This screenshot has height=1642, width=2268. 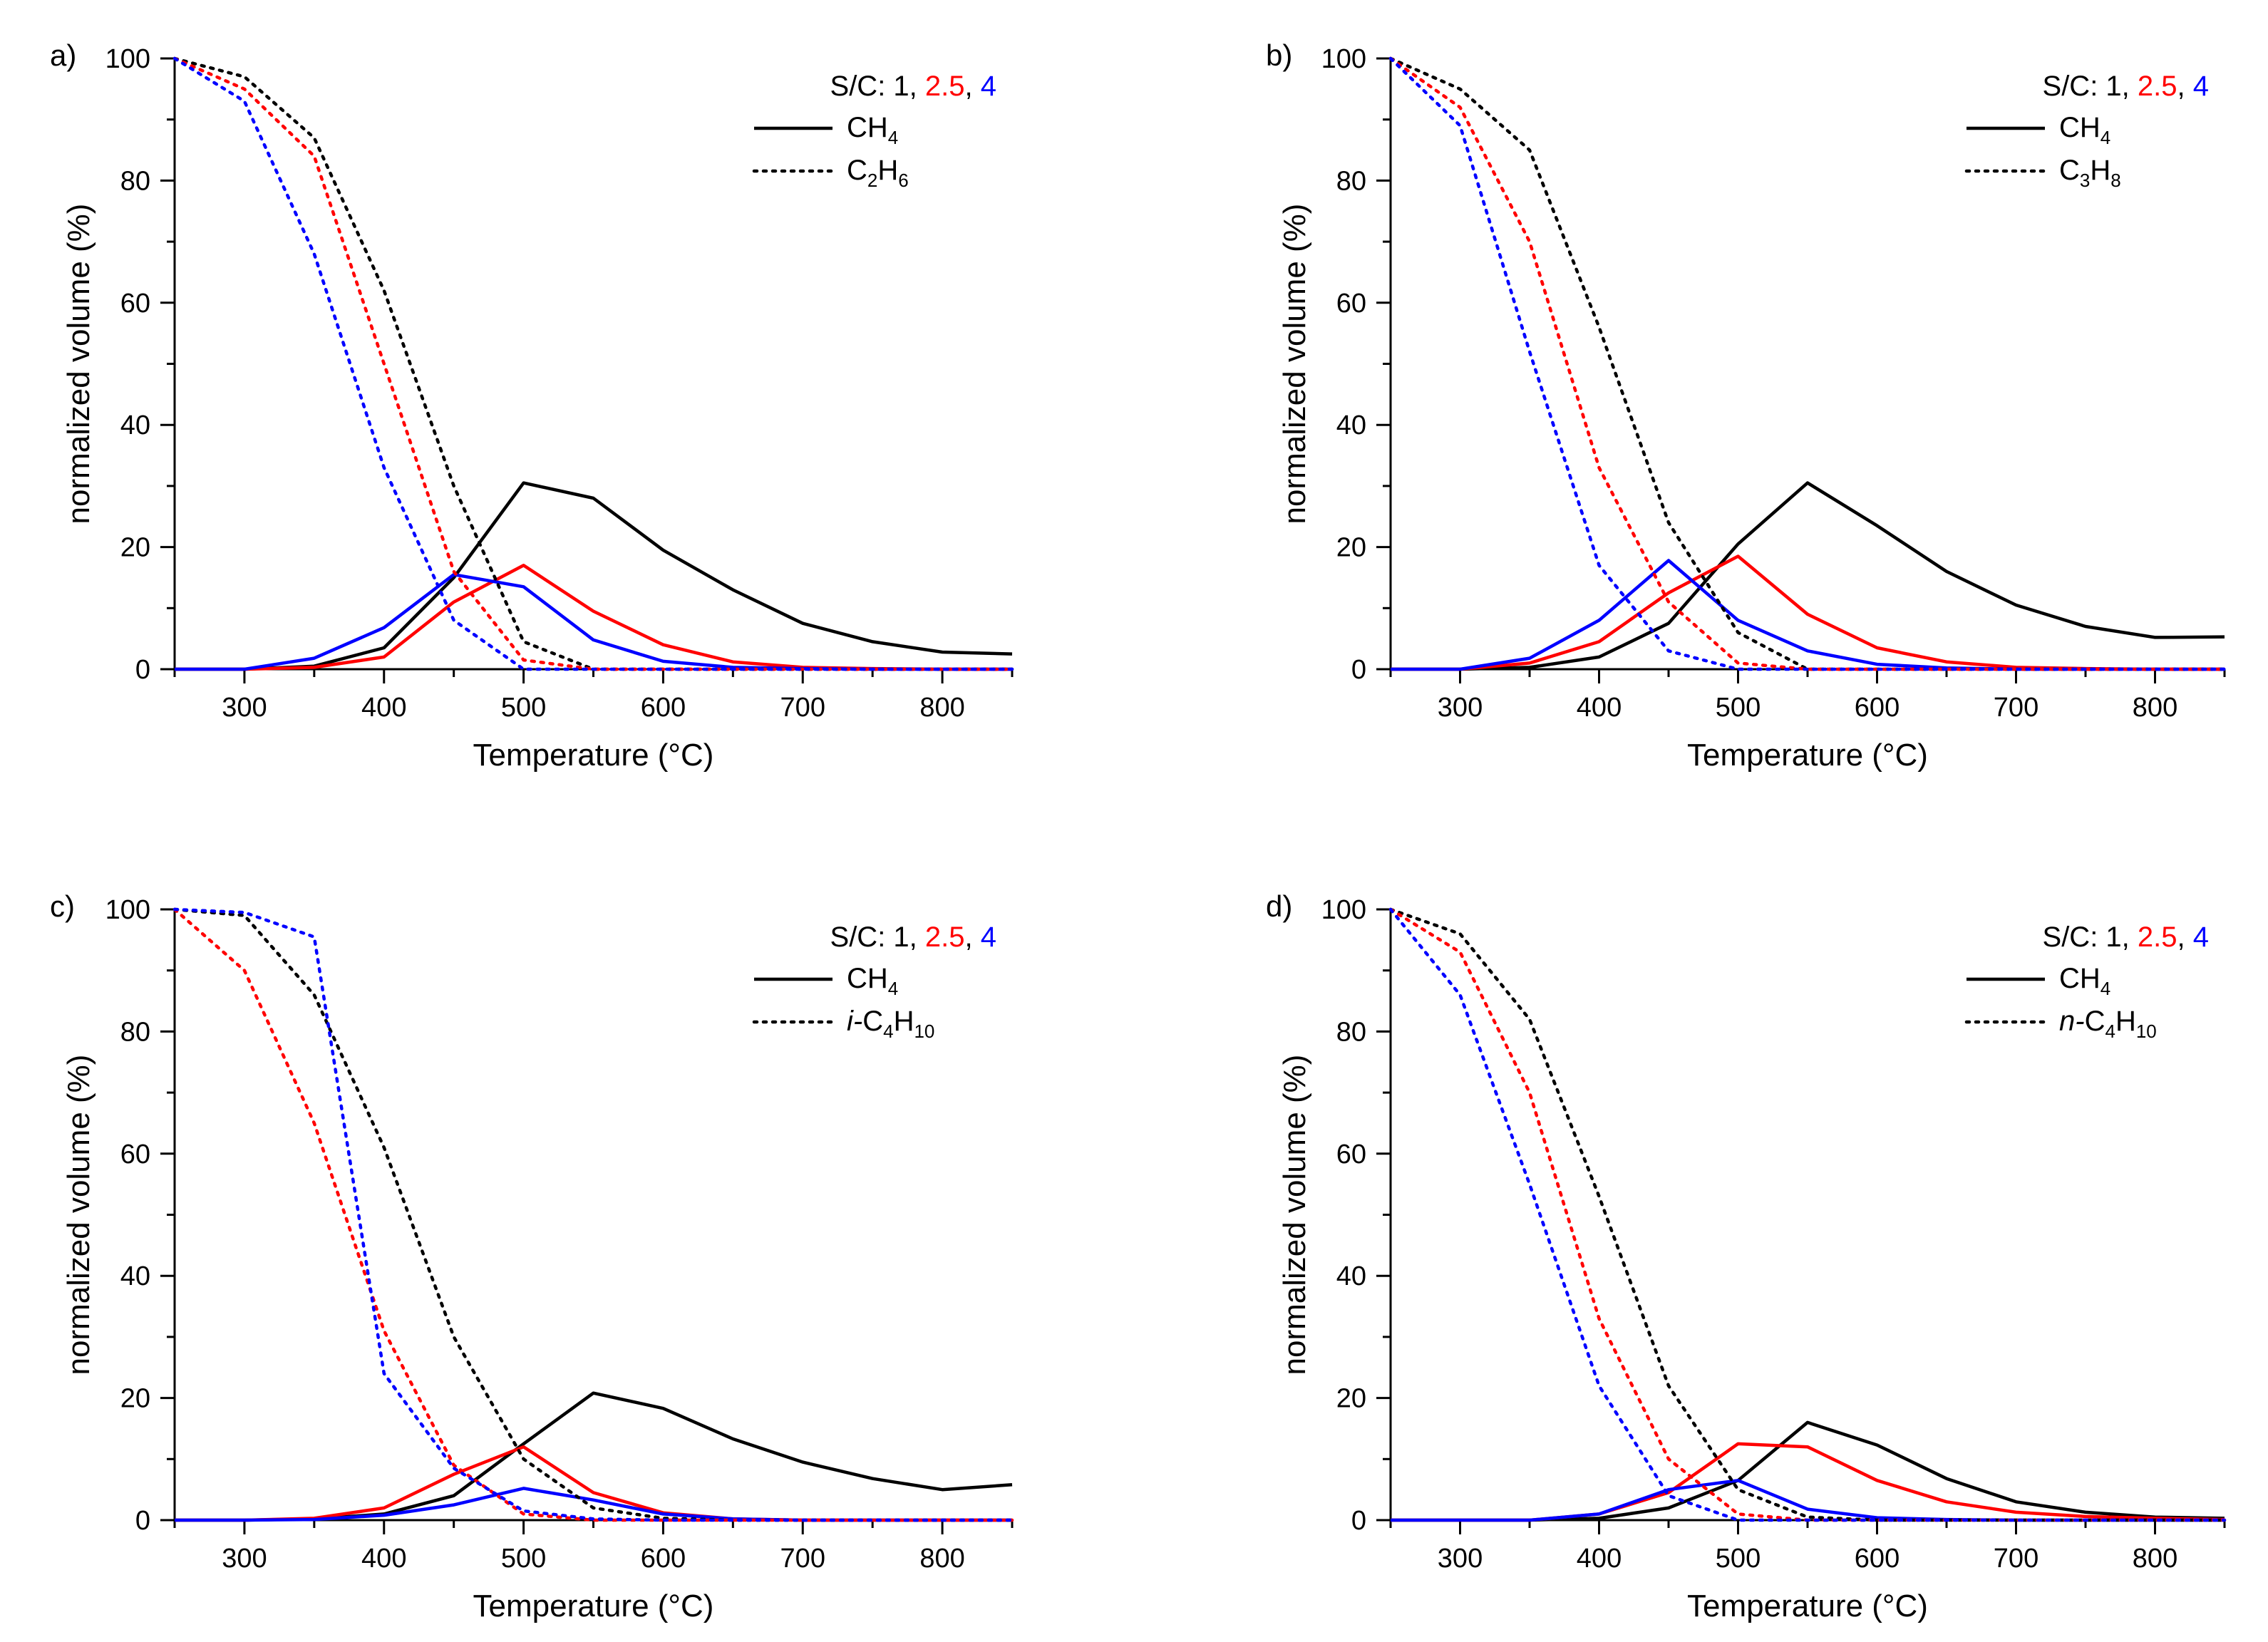 I want to click on legend-feed-label: n-C4H10, so click(x=2108, y=1024).